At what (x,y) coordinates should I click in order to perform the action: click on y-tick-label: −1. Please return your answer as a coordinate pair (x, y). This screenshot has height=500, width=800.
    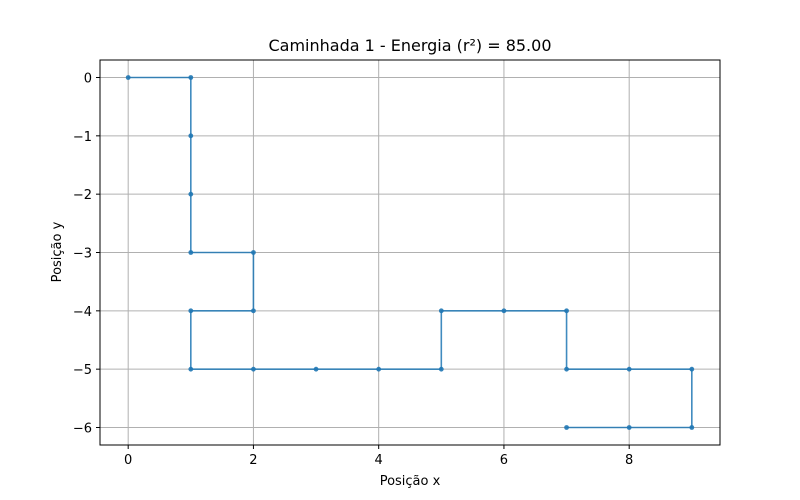
    Looking at the image, I should click on (82, 137).